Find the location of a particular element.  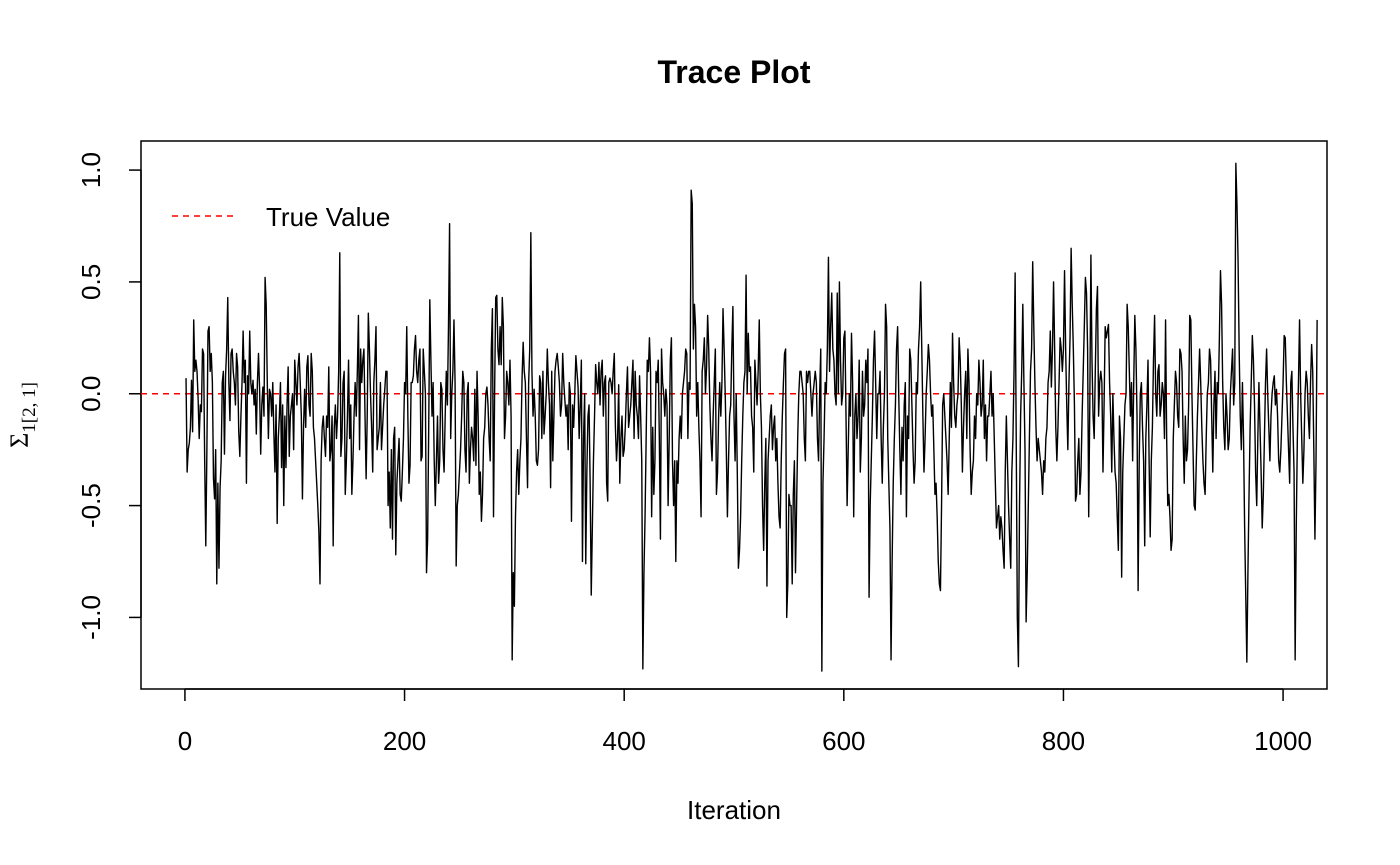

y-axis: -1.0 -0.5 0.0 0.5 1.0 is located at coordinates (109, 396).